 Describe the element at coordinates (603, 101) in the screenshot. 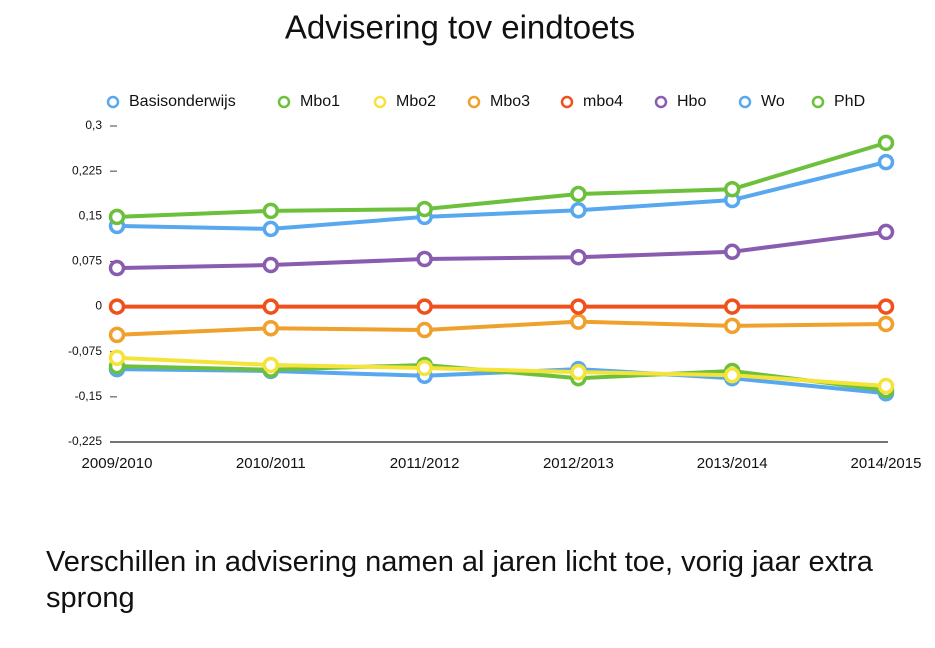

I see `legend-label: mbo4` at that location.